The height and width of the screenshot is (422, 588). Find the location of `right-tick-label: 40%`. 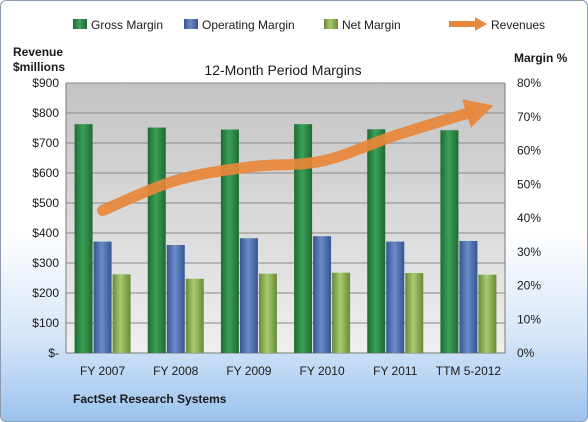

right-tick-label: 40% is located at coordinates (529, 218).